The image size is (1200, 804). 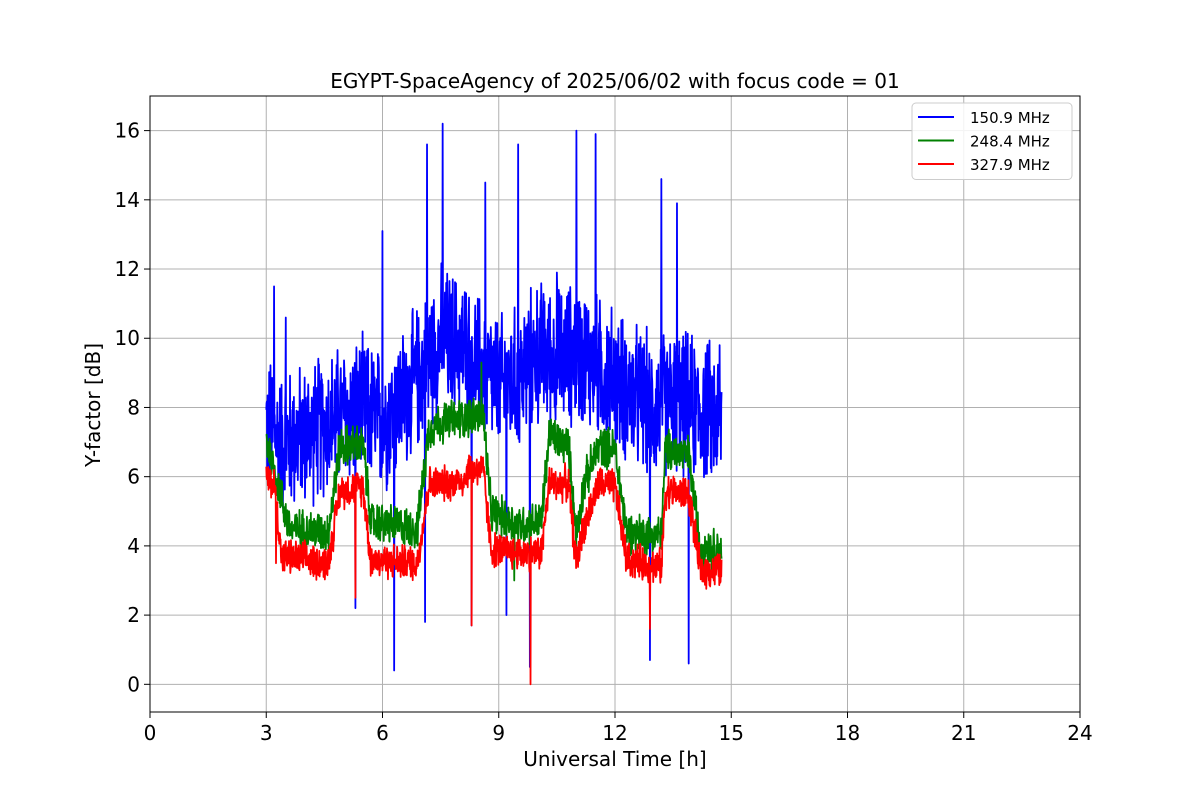 What do you see at coordinates (266, 733) in the screenshot?
I see `x-tick-label: 3` at bounding box center [266, 733].